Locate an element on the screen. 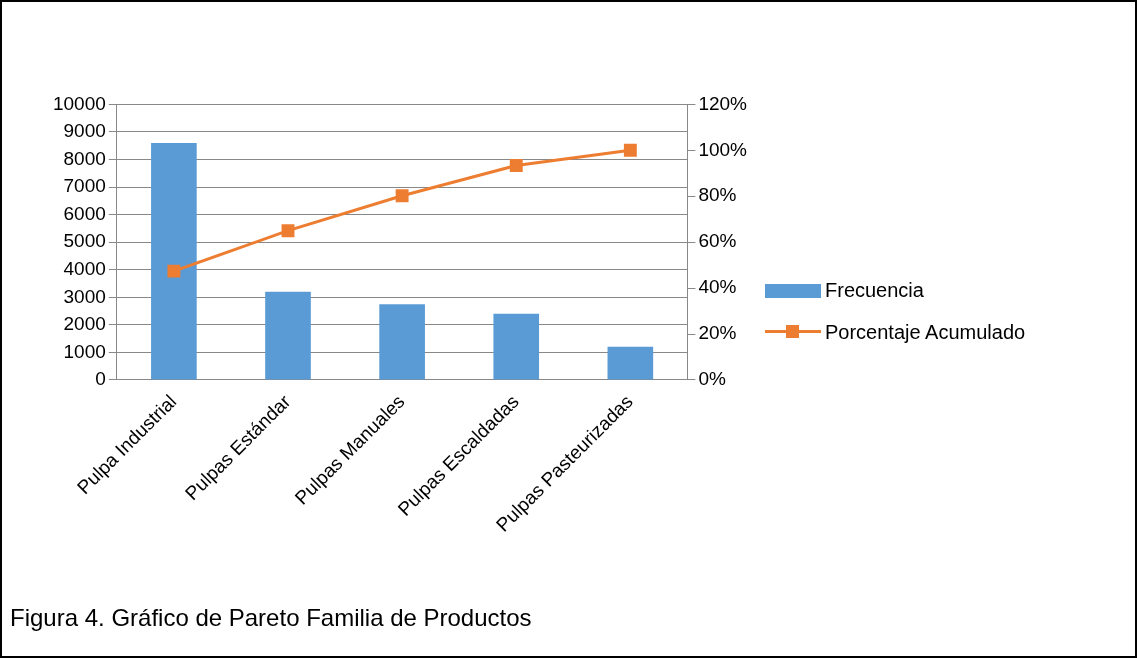 This screenshot has width=1137, height=658. y-tick-label: 0 is located at coordinates (100, 379).